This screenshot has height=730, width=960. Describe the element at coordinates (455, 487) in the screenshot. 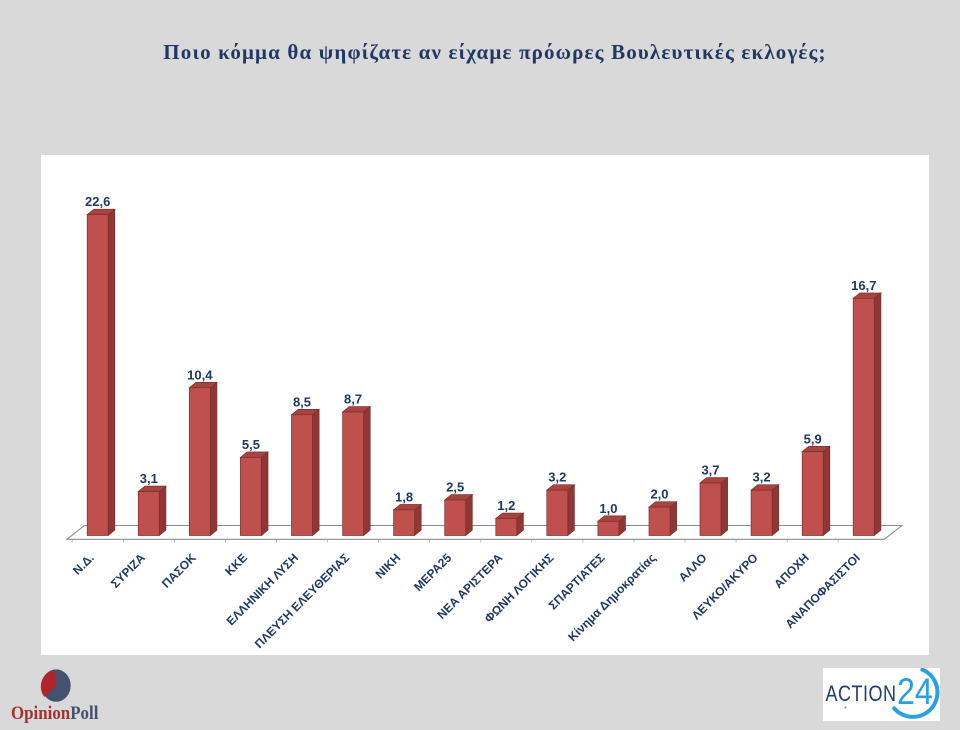

I see `svg-text: 2,5` at that location.